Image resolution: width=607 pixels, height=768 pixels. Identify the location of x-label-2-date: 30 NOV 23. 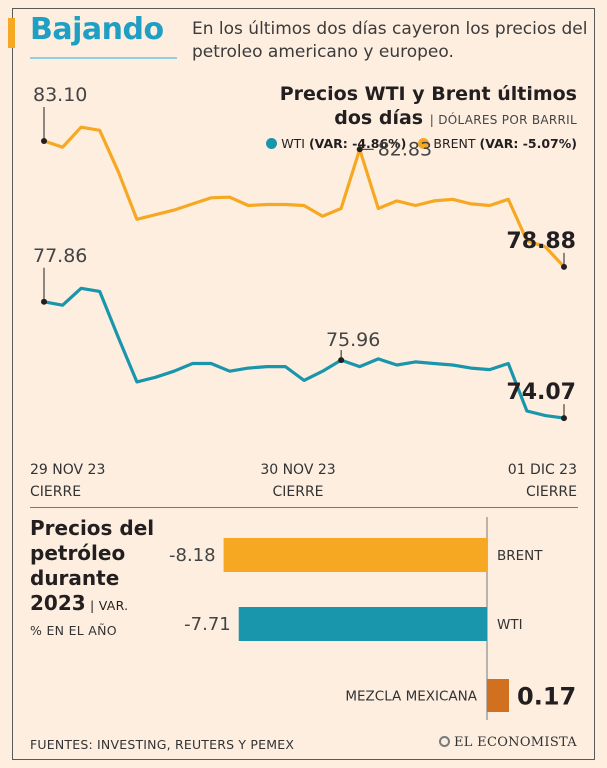
(298, 470).